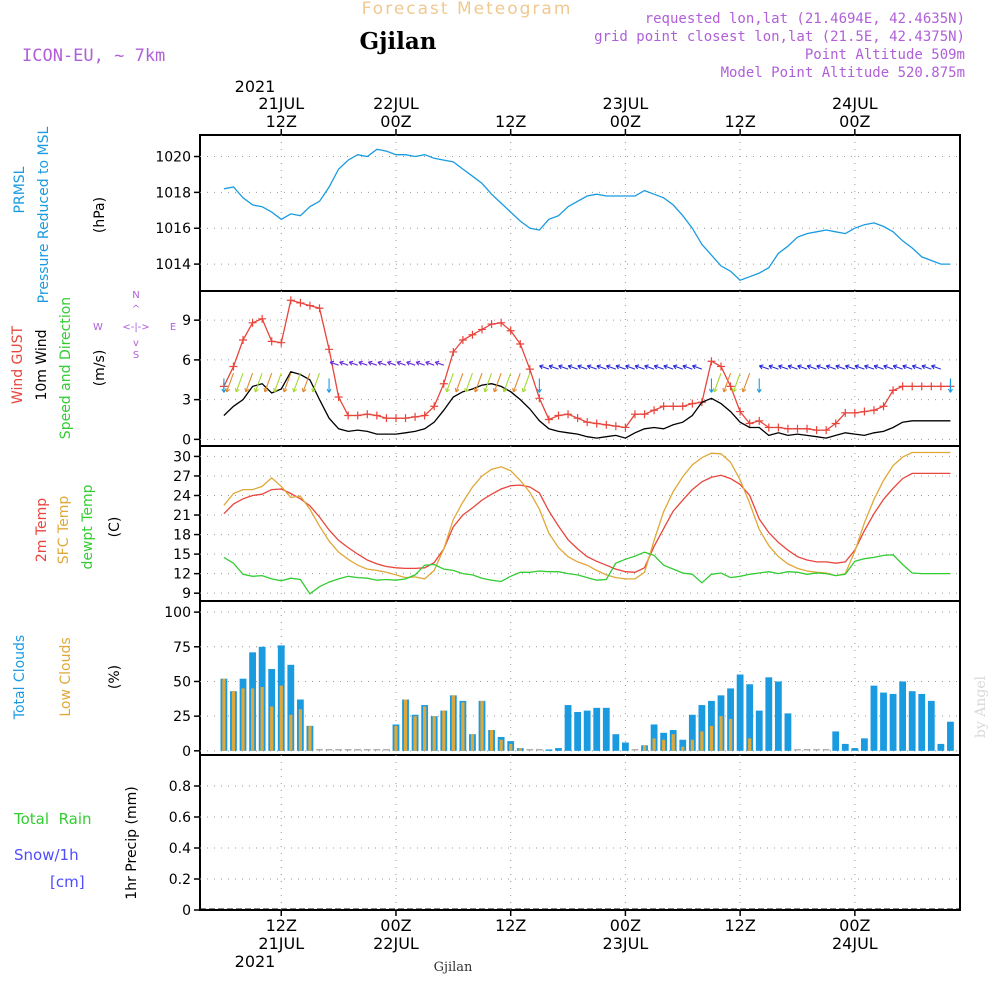 Image resolution: width=1000 pixels, height=1000 pixels. I want to click on y-tick-label: 0.2, so click(180, 880).